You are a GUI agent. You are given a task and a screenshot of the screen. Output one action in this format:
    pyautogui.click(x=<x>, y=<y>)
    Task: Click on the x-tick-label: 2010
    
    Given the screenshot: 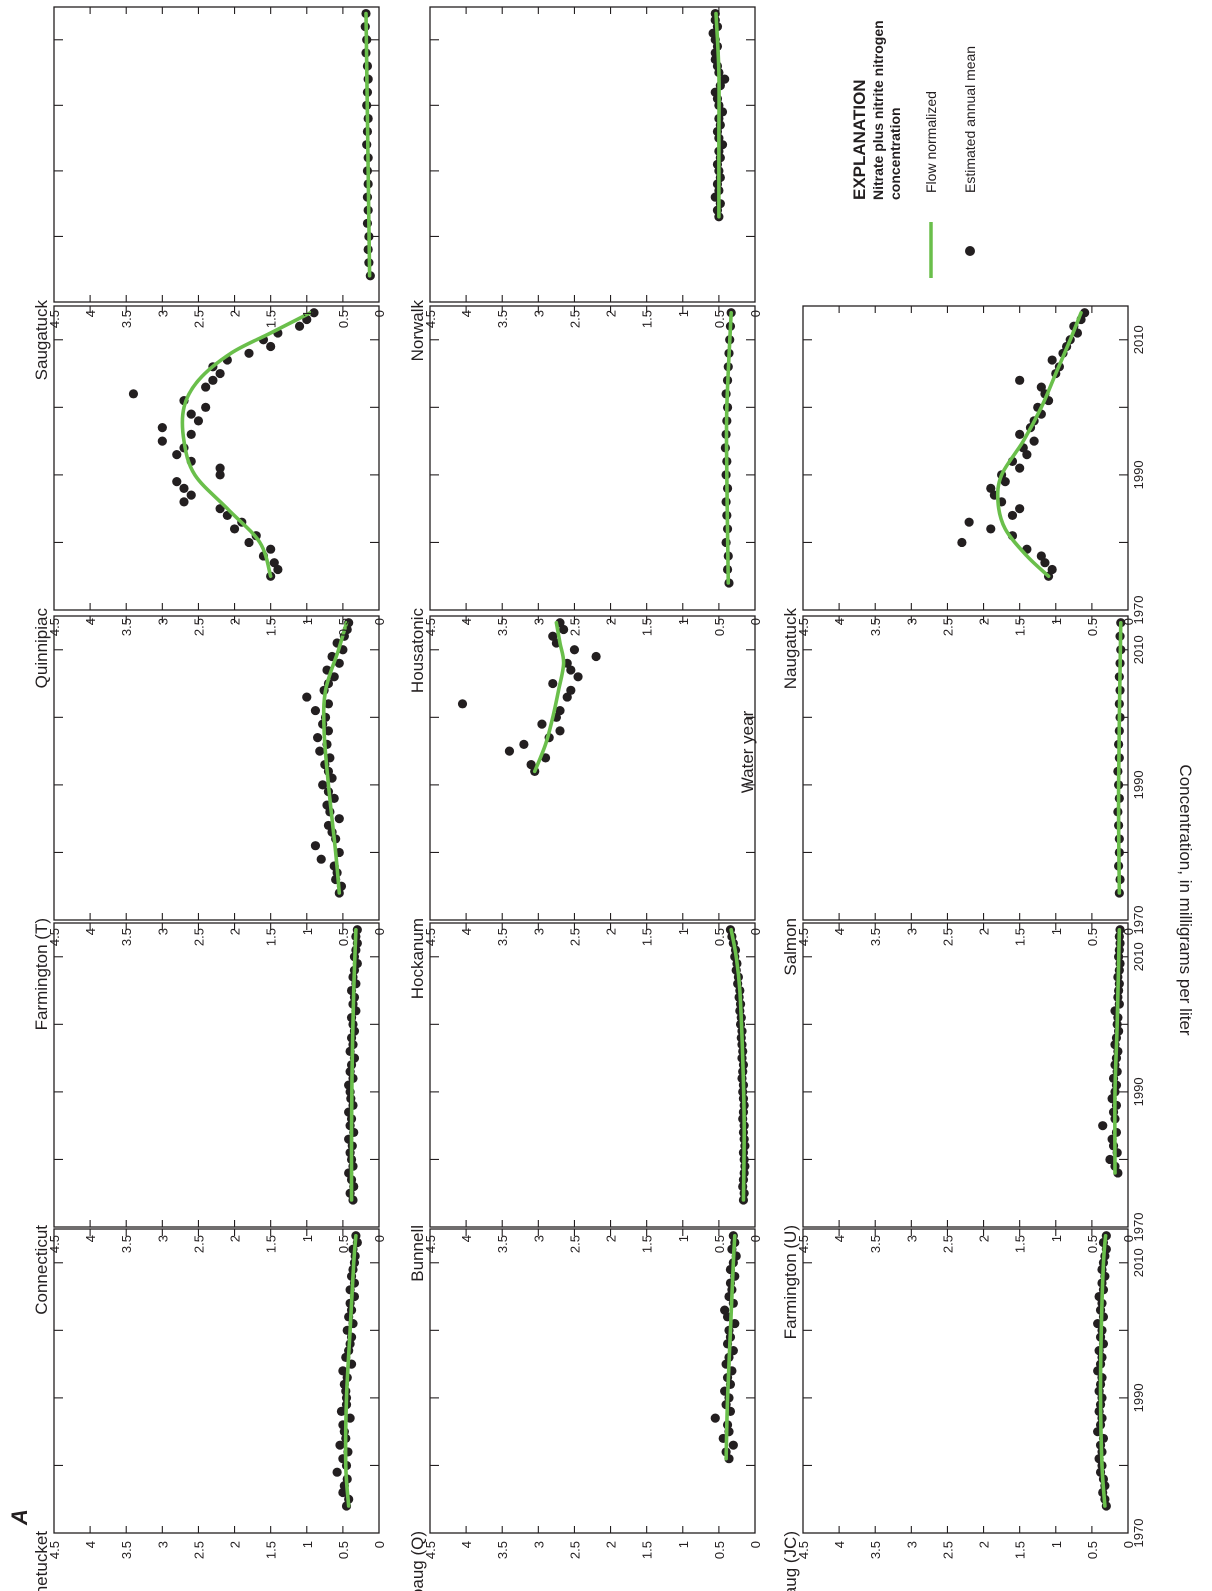 What is the action you would take?
    pyautogui.click(x=1138, y=649)
    